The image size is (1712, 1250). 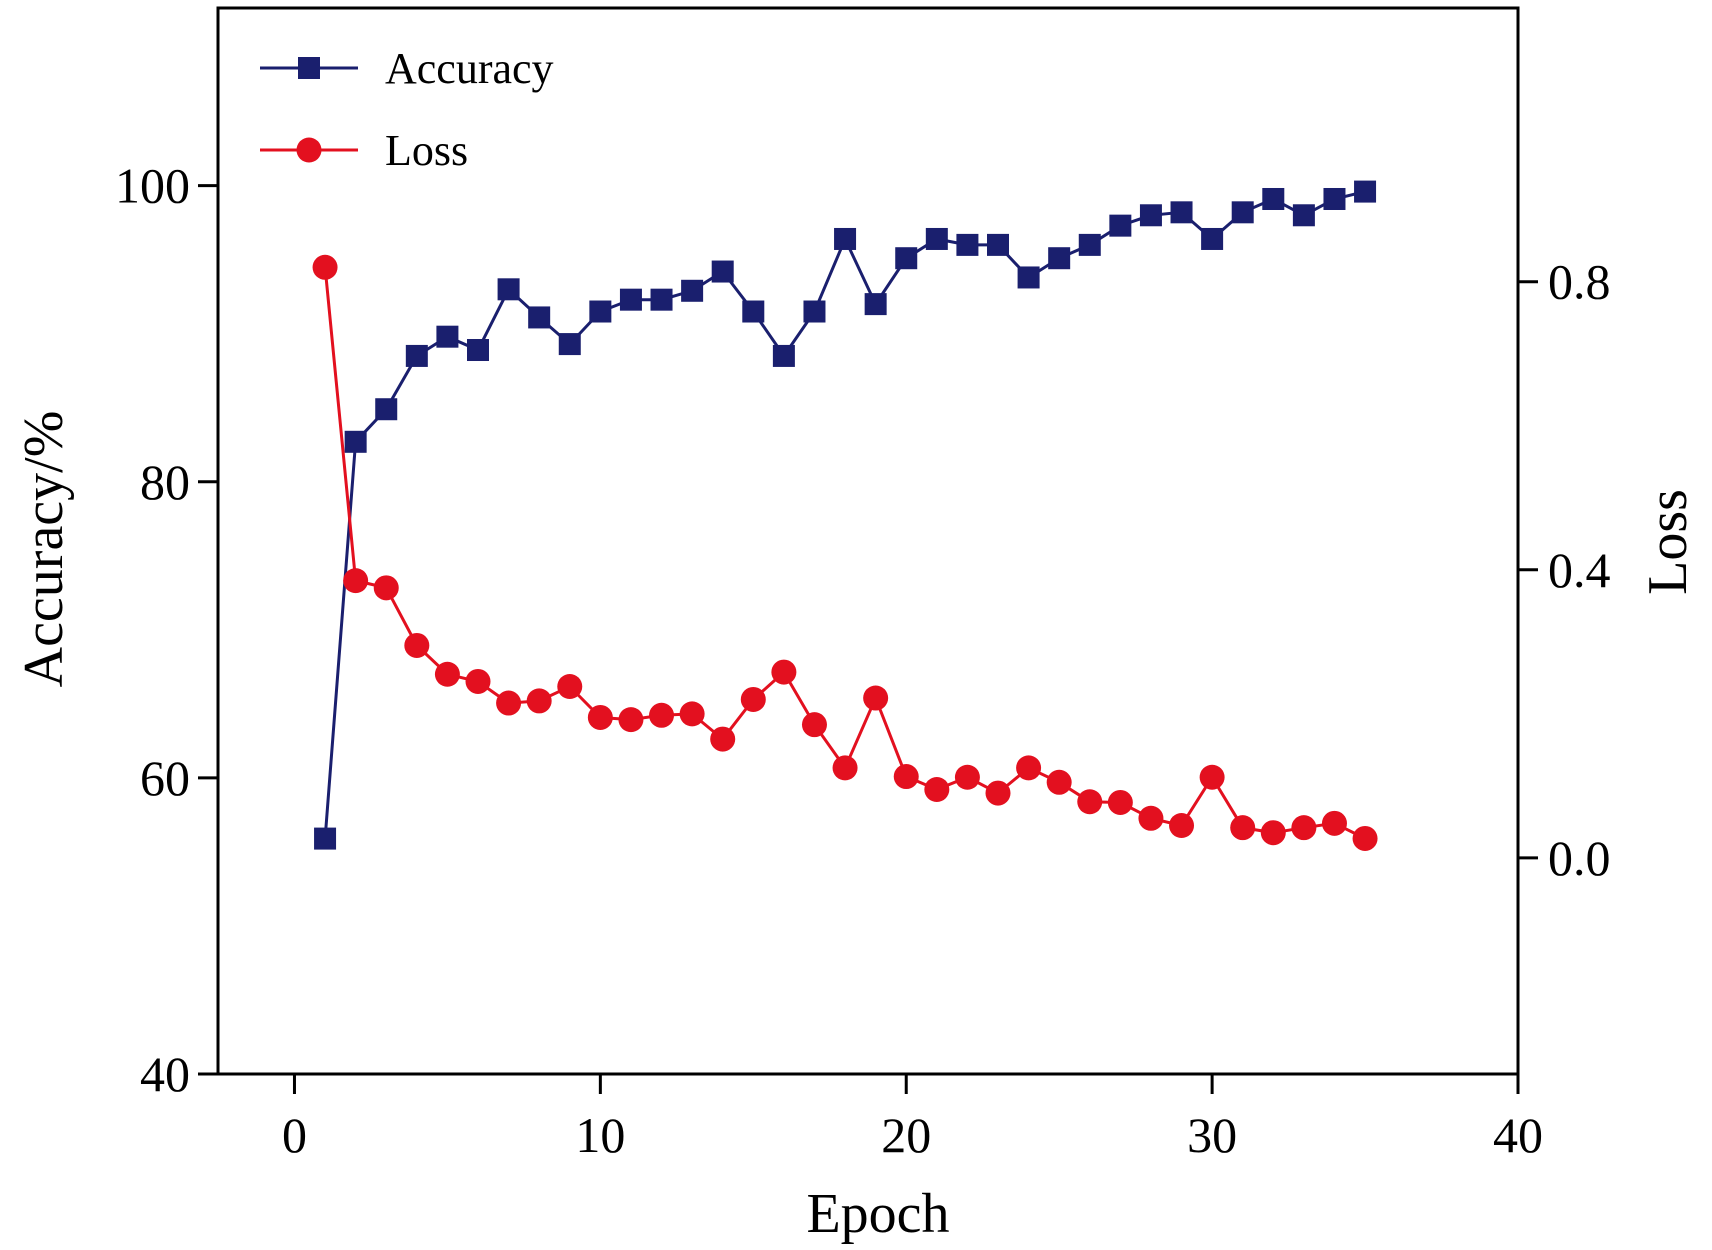 I want to click on y-axis-right-title: Loss, so click(x=1668, y=542).